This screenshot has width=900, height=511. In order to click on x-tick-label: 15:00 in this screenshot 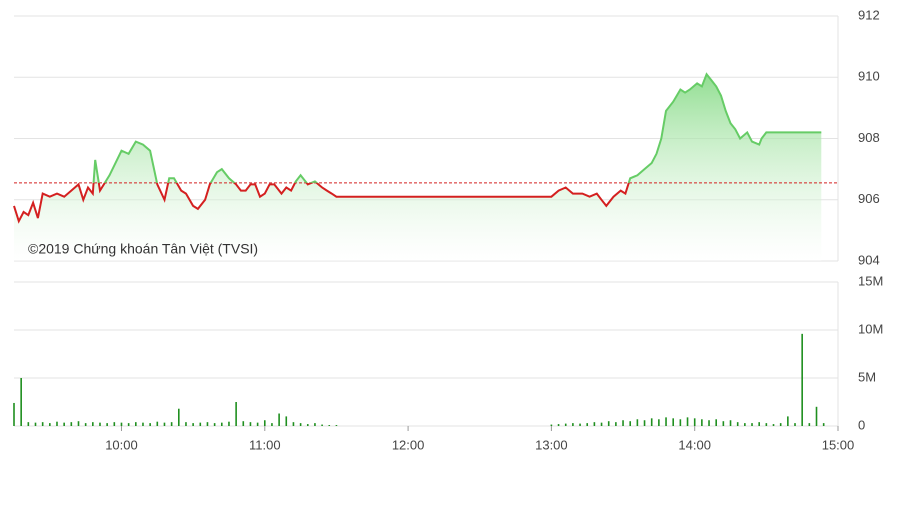, I will do `click(838, 444)`.